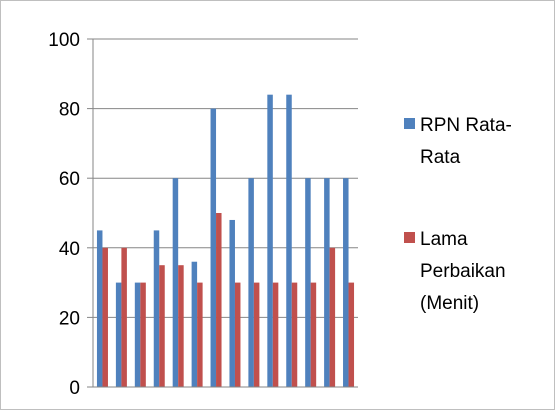 The image size is (555, 410). Describe the element at coordinates (440, 157) in the screenshot. I see `legend-label-rpn: Rata` at that location.